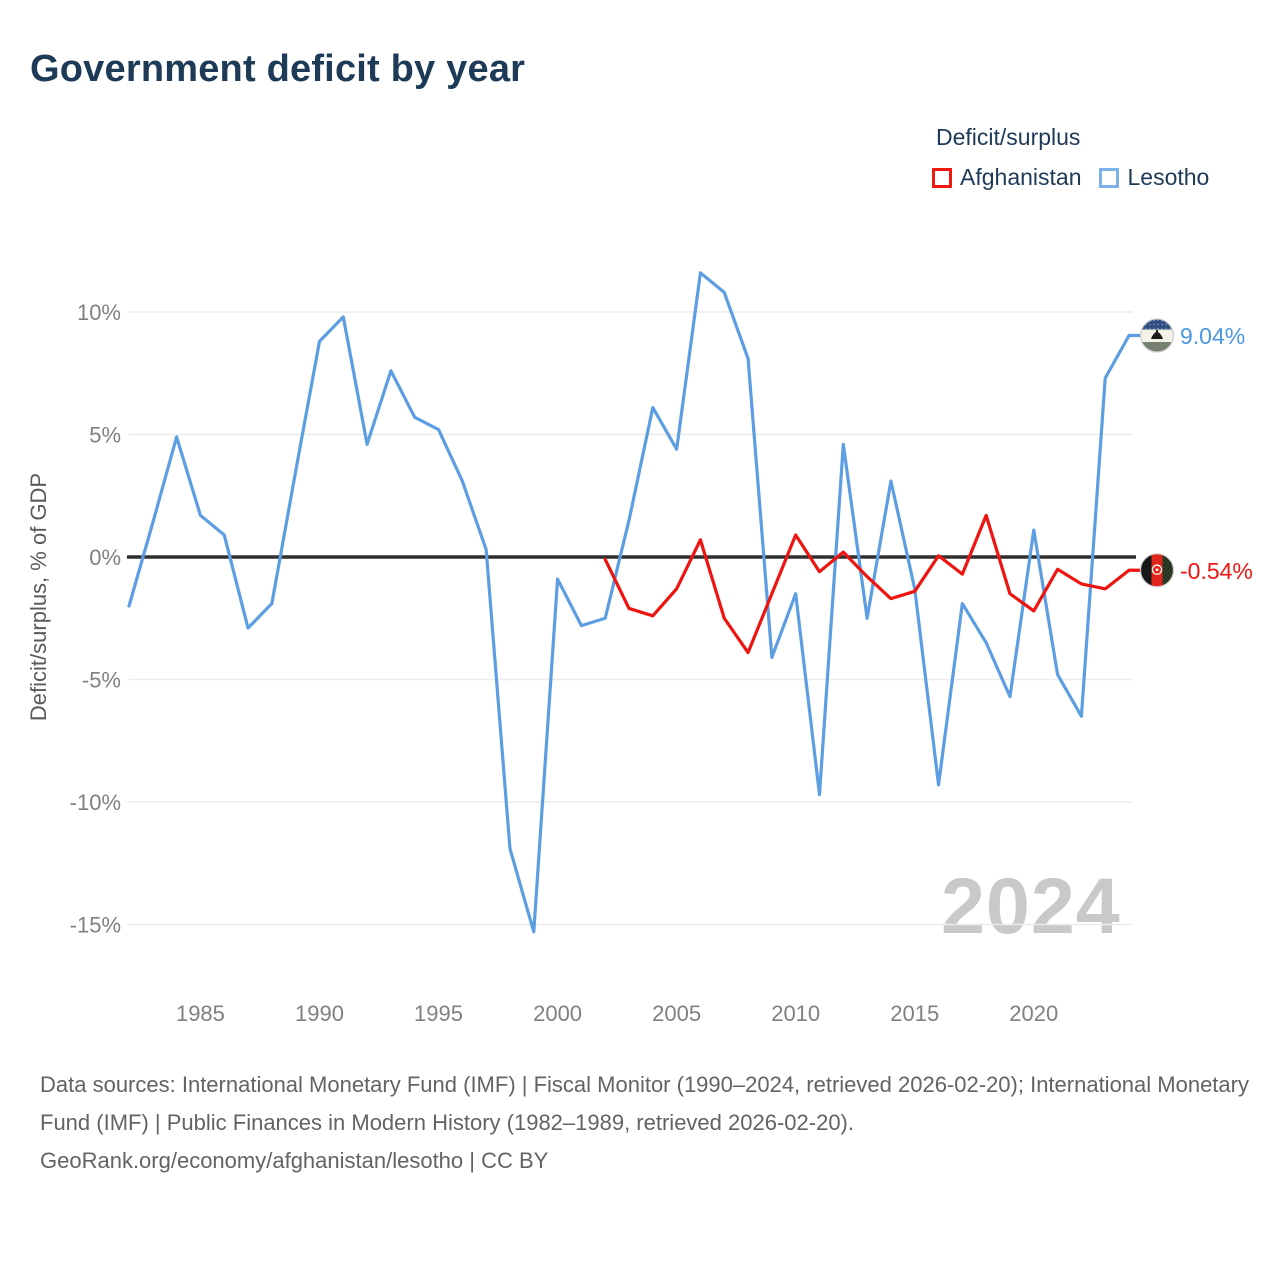  Describe the element at coordinates (278, 69) in the screenshot. I see `page-title: Government deficit by year` at that location.